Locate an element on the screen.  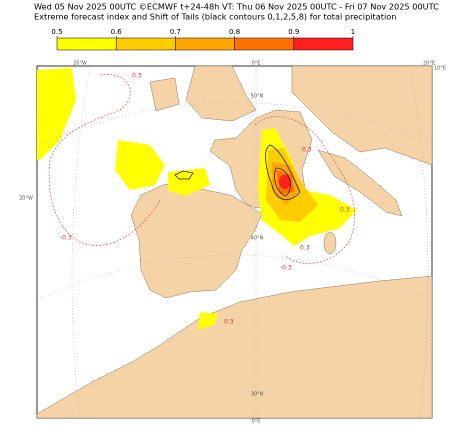
colorbar-label: 0.6 is located at coordinates (117, 32).